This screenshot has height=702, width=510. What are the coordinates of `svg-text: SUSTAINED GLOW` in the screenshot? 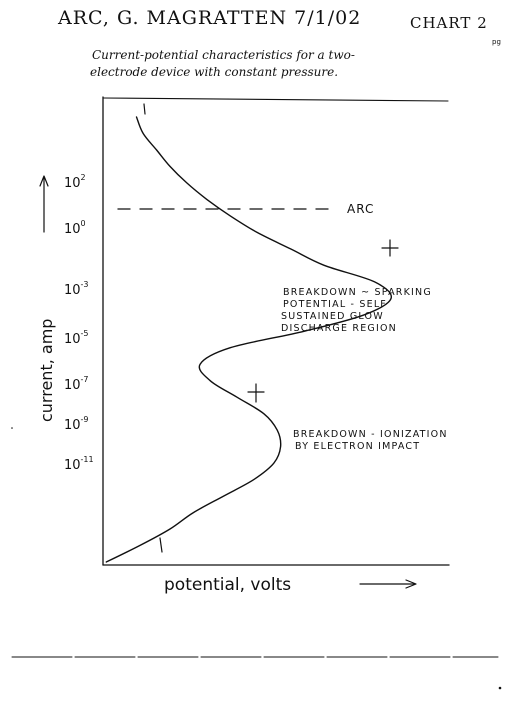 It's located at (332, 316).